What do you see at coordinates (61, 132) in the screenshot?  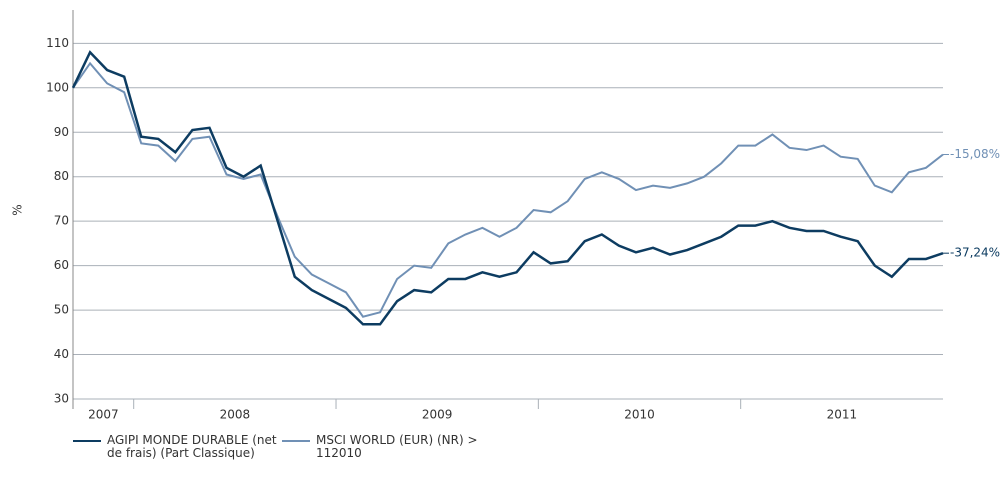 I see `y-tick-label: 90` at bounding box center [61, 132].